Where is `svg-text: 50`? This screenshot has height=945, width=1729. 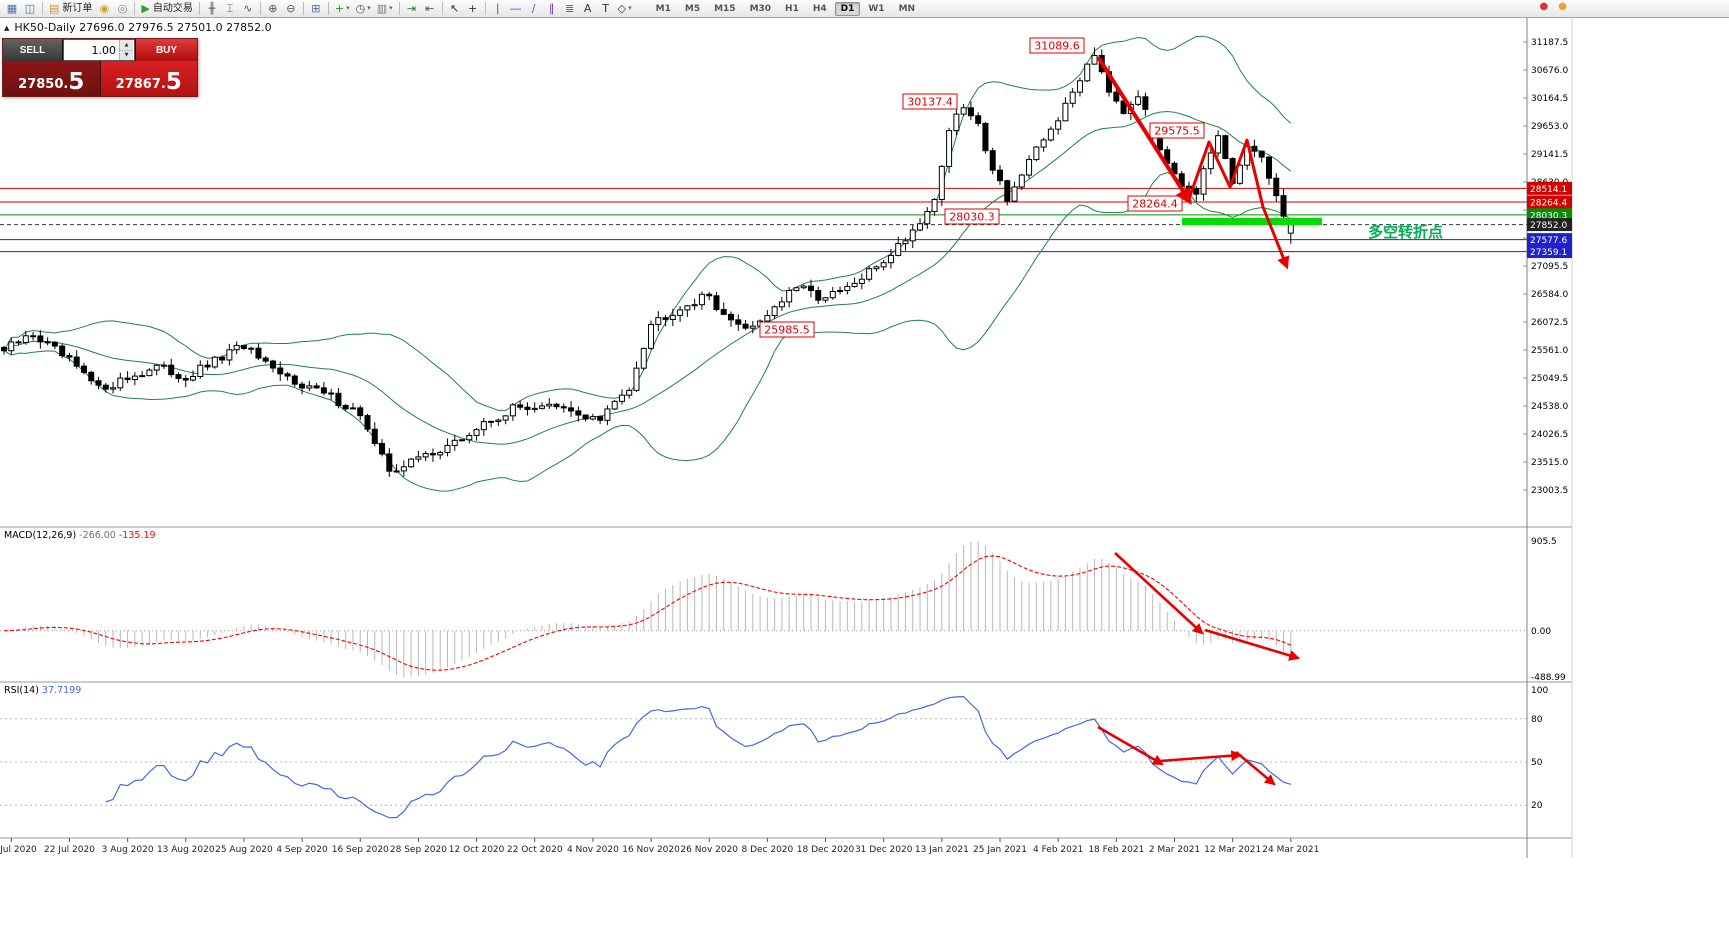 svg-text: 50 is located at coordinates (1537, 763).